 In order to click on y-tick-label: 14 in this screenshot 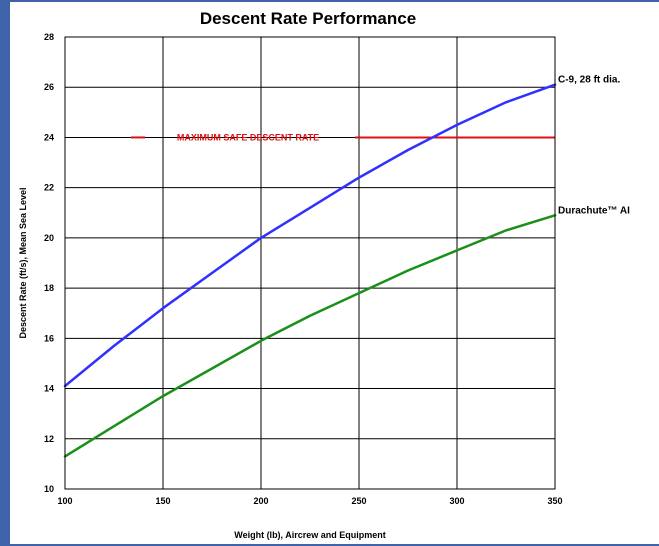, I will do `click(49, 389)`.